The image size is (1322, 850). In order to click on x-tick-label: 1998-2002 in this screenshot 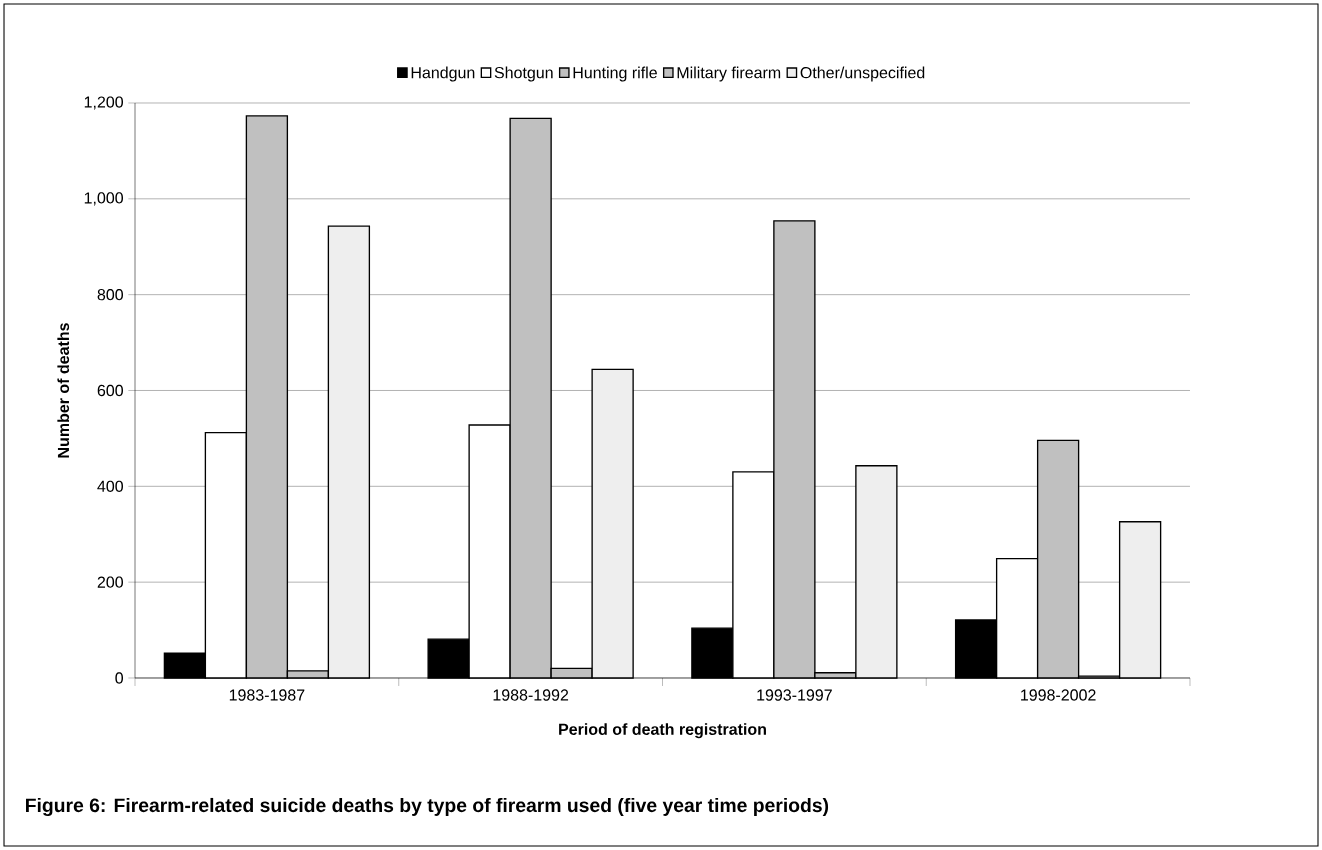, I will do `click(1058, 695)`.